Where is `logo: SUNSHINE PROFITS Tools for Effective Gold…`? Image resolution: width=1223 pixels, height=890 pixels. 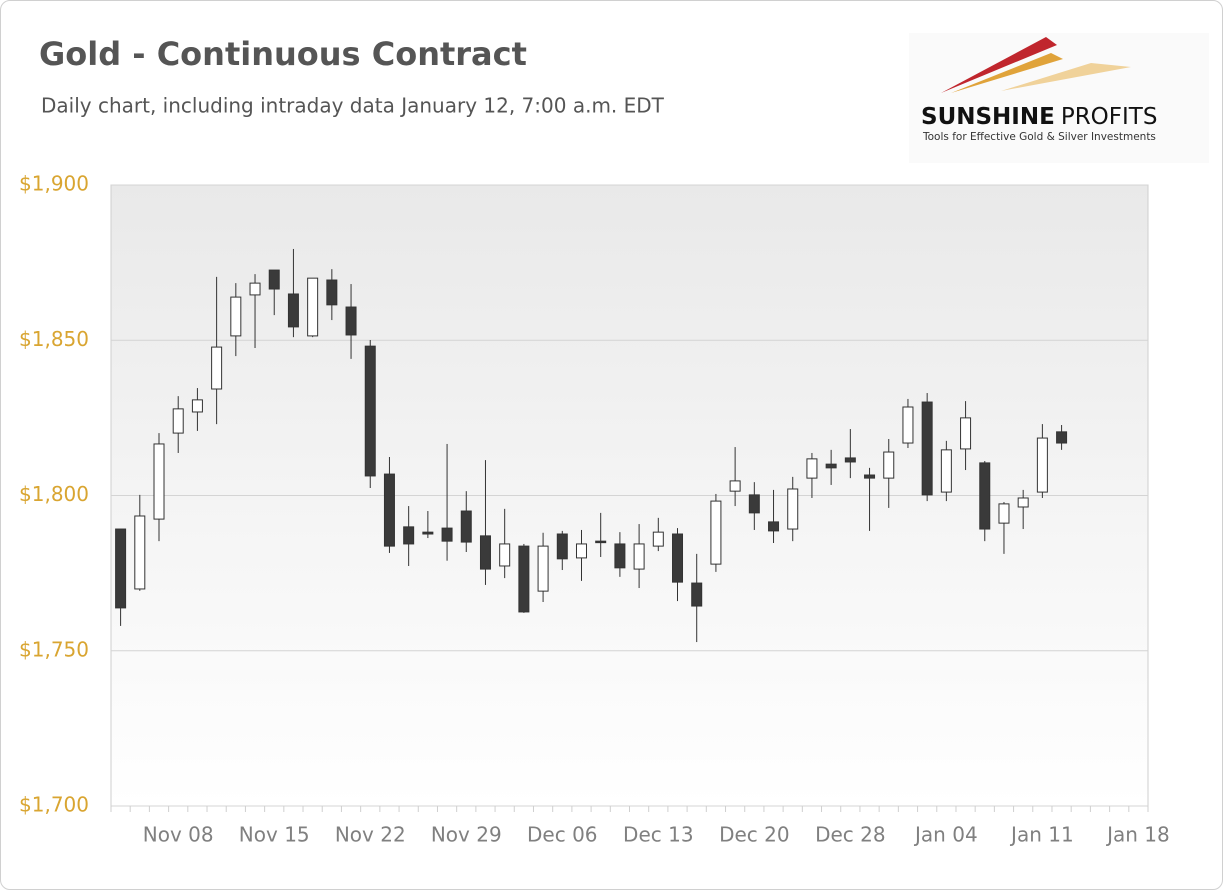
logo: SUNSHINE PROFITS Tools for Effective Gold… is located at coordinates (1059, 98).